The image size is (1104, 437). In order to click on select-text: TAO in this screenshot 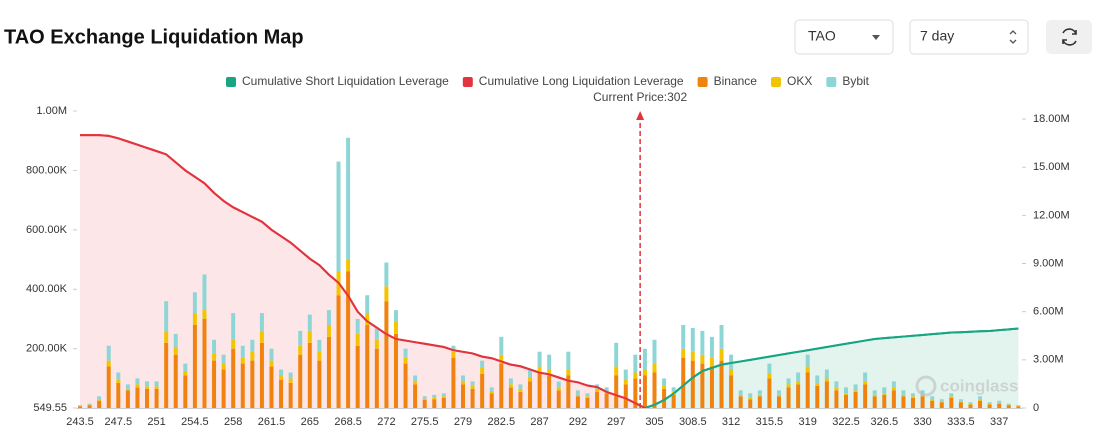, I will do `click(822, 36)`.